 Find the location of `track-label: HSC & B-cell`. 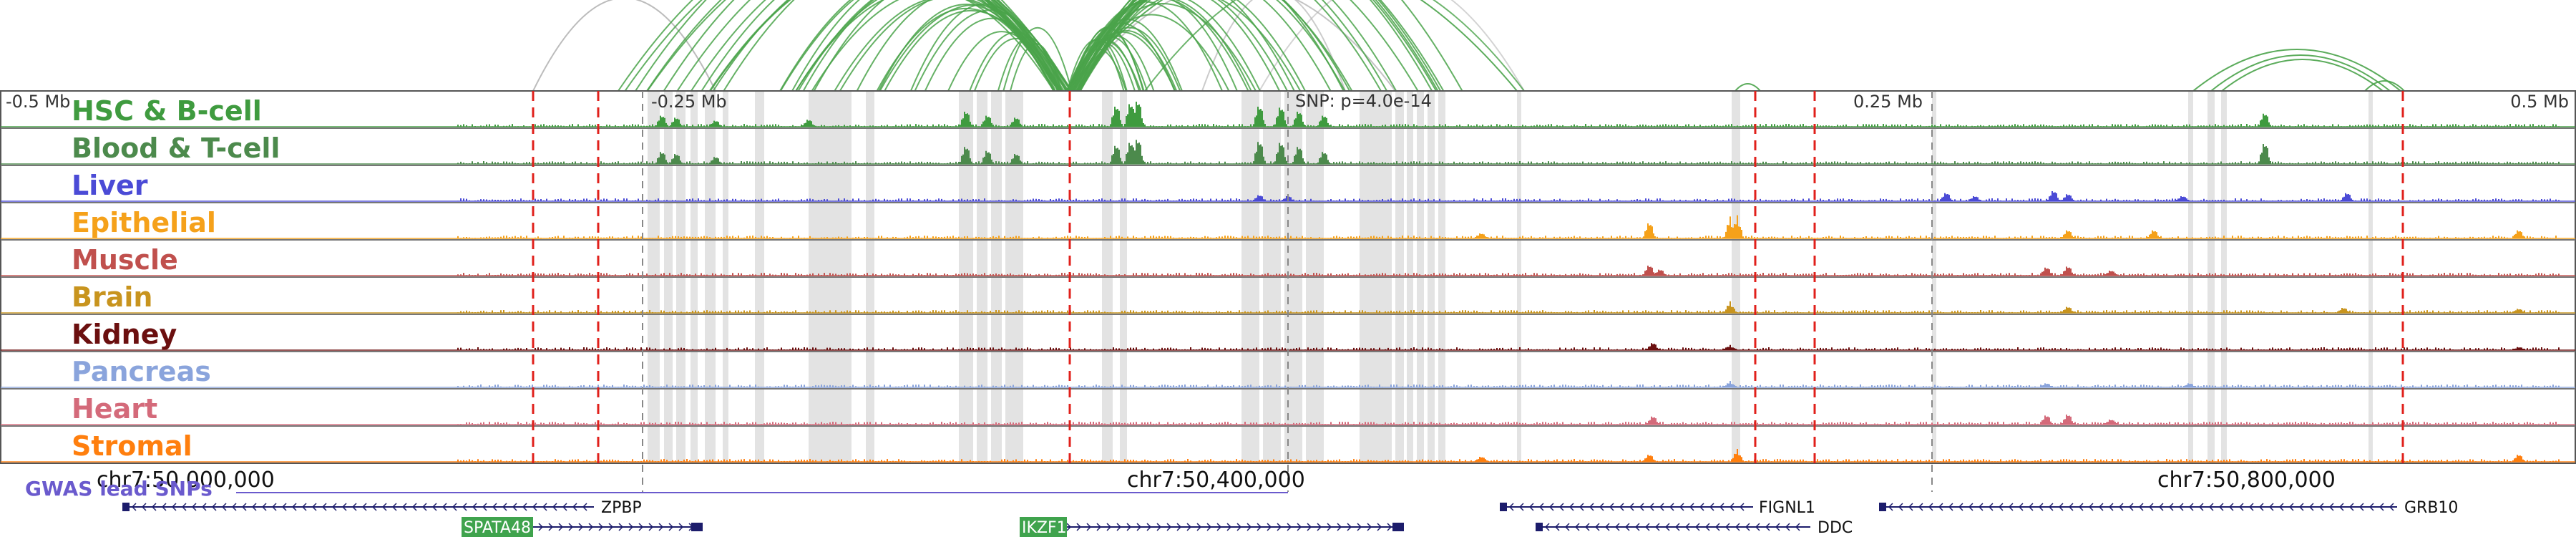

track-label: HSC & B-cell is located at coordinates (167, 111).